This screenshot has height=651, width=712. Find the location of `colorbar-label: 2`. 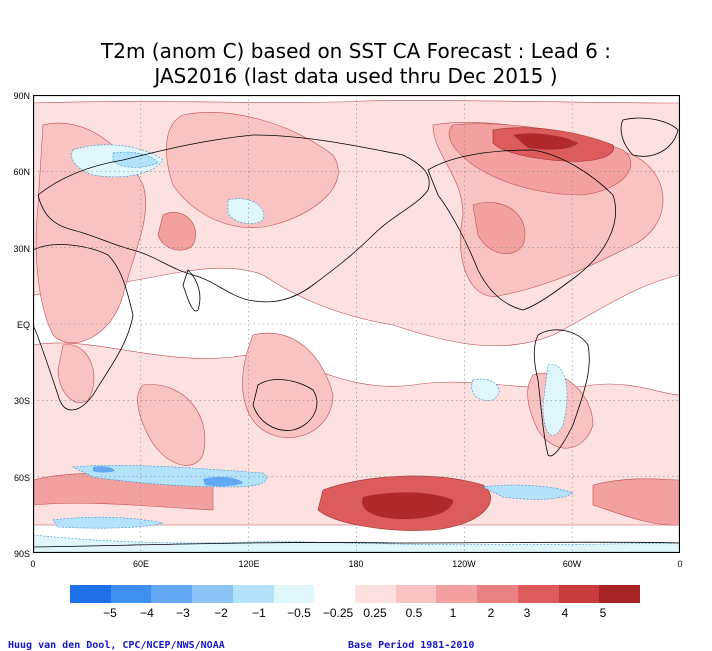

colorbar-label: 2 is located at coordinates (491, 613).